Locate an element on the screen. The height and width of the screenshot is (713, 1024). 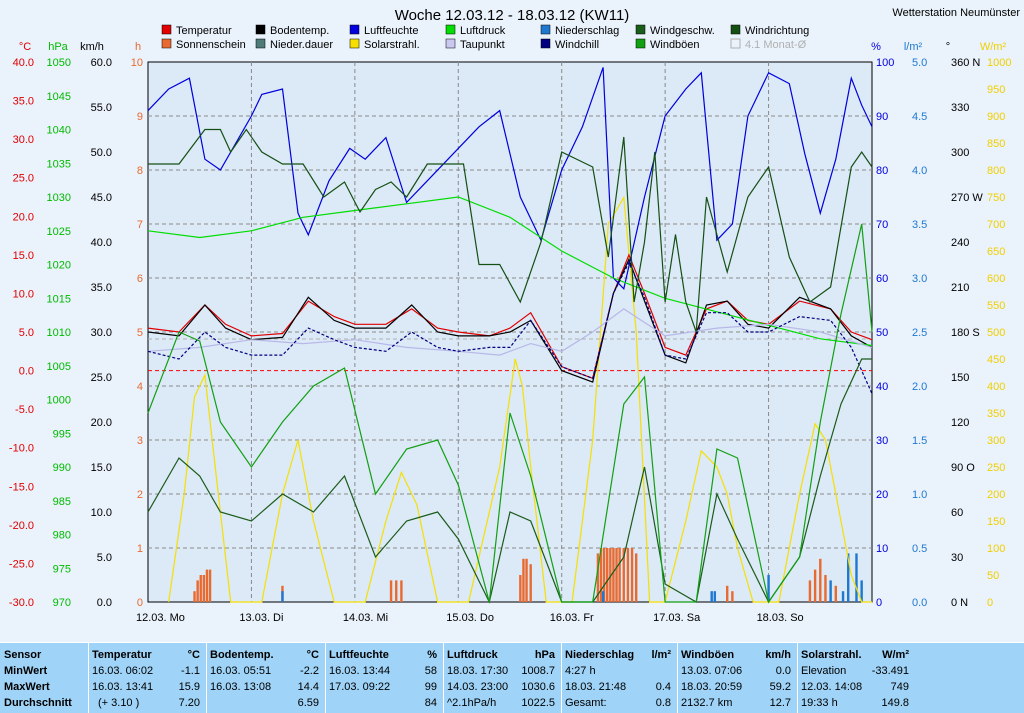
axis-tick-rain: 2.5 is located at coordinates (919, 333).